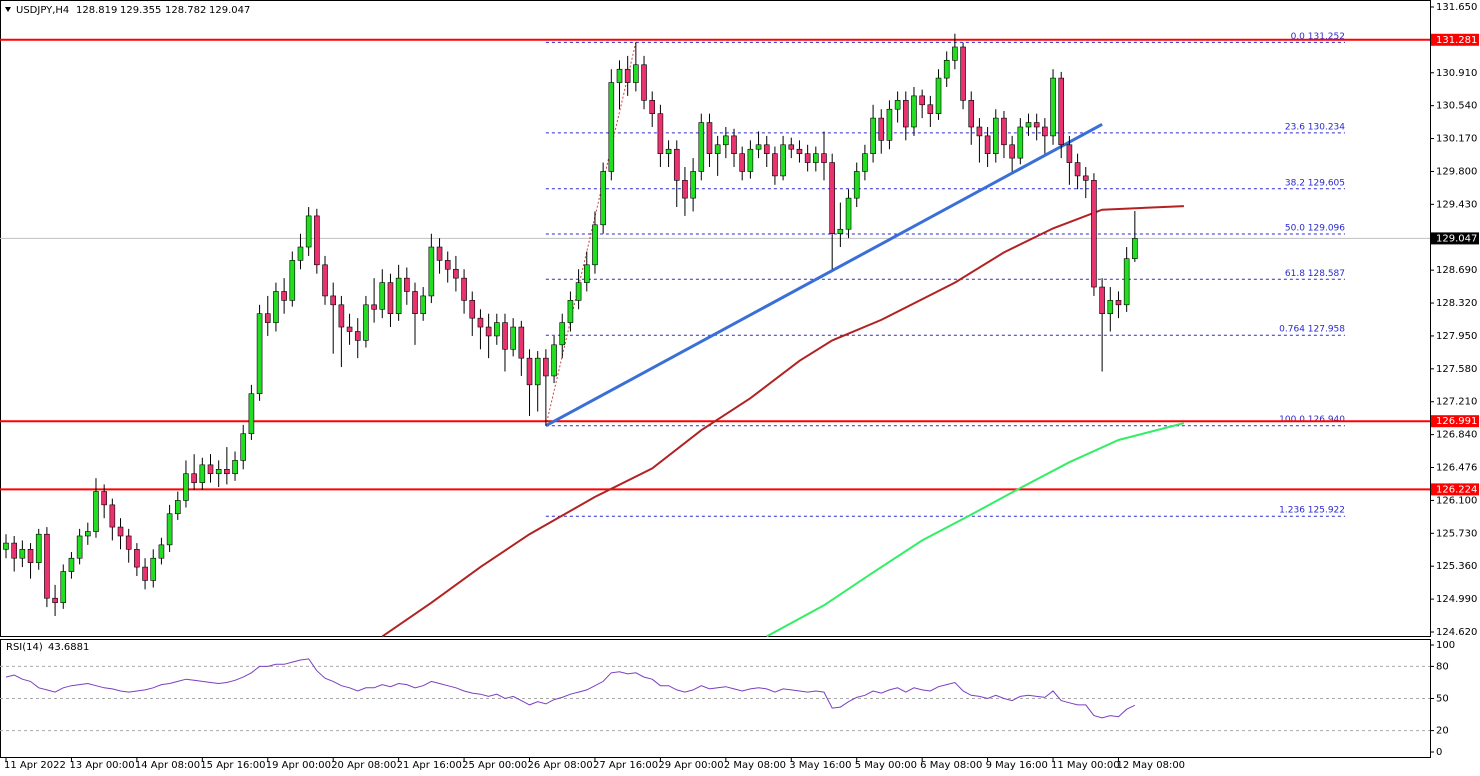 This screenshot has width=1480, height=776. What do you see at coordinates (1017, 765) in the screenshot?
I see `x-tick-label: 9 May 16:00` at bounding box center [1017, 765].